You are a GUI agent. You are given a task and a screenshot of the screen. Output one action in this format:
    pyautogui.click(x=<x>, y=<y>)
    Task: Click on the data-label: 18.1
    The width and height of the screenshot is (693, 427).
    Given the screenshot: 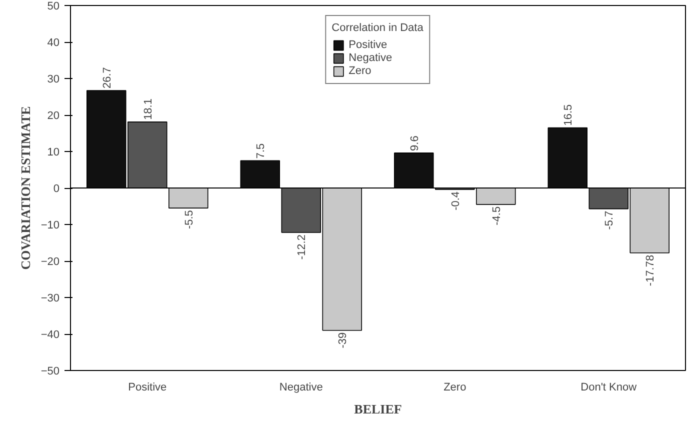 What is the action you would take?
    pyautogui.click(x=148, y=109)
    